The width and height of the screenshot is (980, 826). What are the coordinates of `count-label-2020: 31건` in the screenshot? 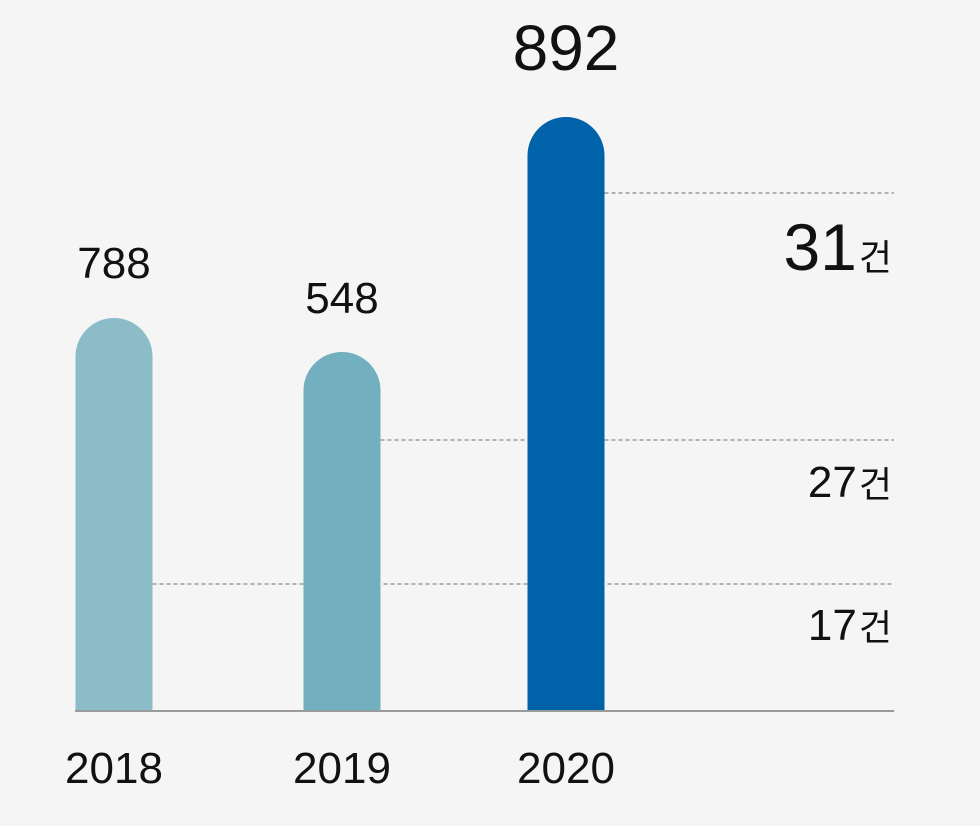 It's located at (837, 247).